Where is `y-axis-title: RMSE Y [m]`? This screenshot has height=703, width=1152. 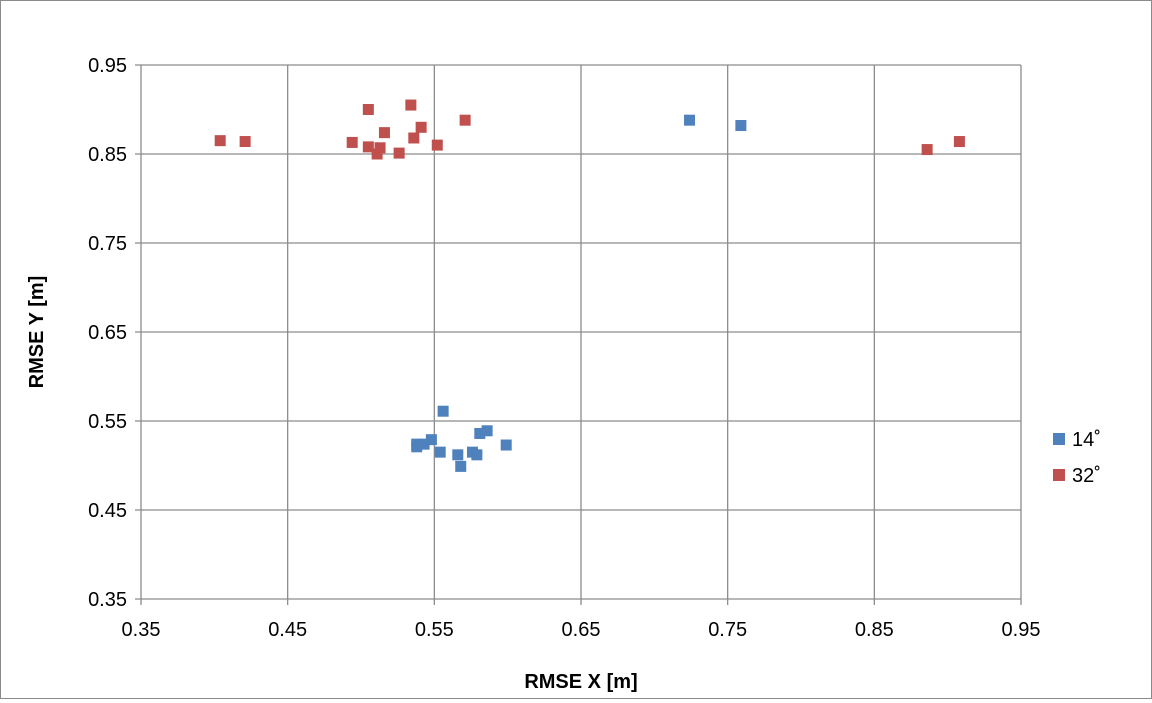 y-axis-title: RMSE Y [m] is located at coordinates (37, 332).